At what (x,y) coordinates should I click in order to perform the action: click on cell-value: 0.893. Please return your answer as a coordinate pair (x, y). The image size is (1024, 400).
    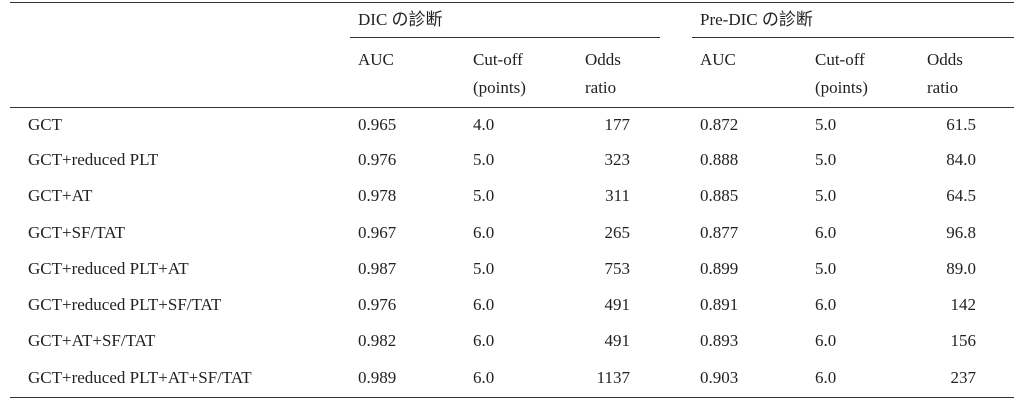
    Looking at the image, I should click on (719, 340).